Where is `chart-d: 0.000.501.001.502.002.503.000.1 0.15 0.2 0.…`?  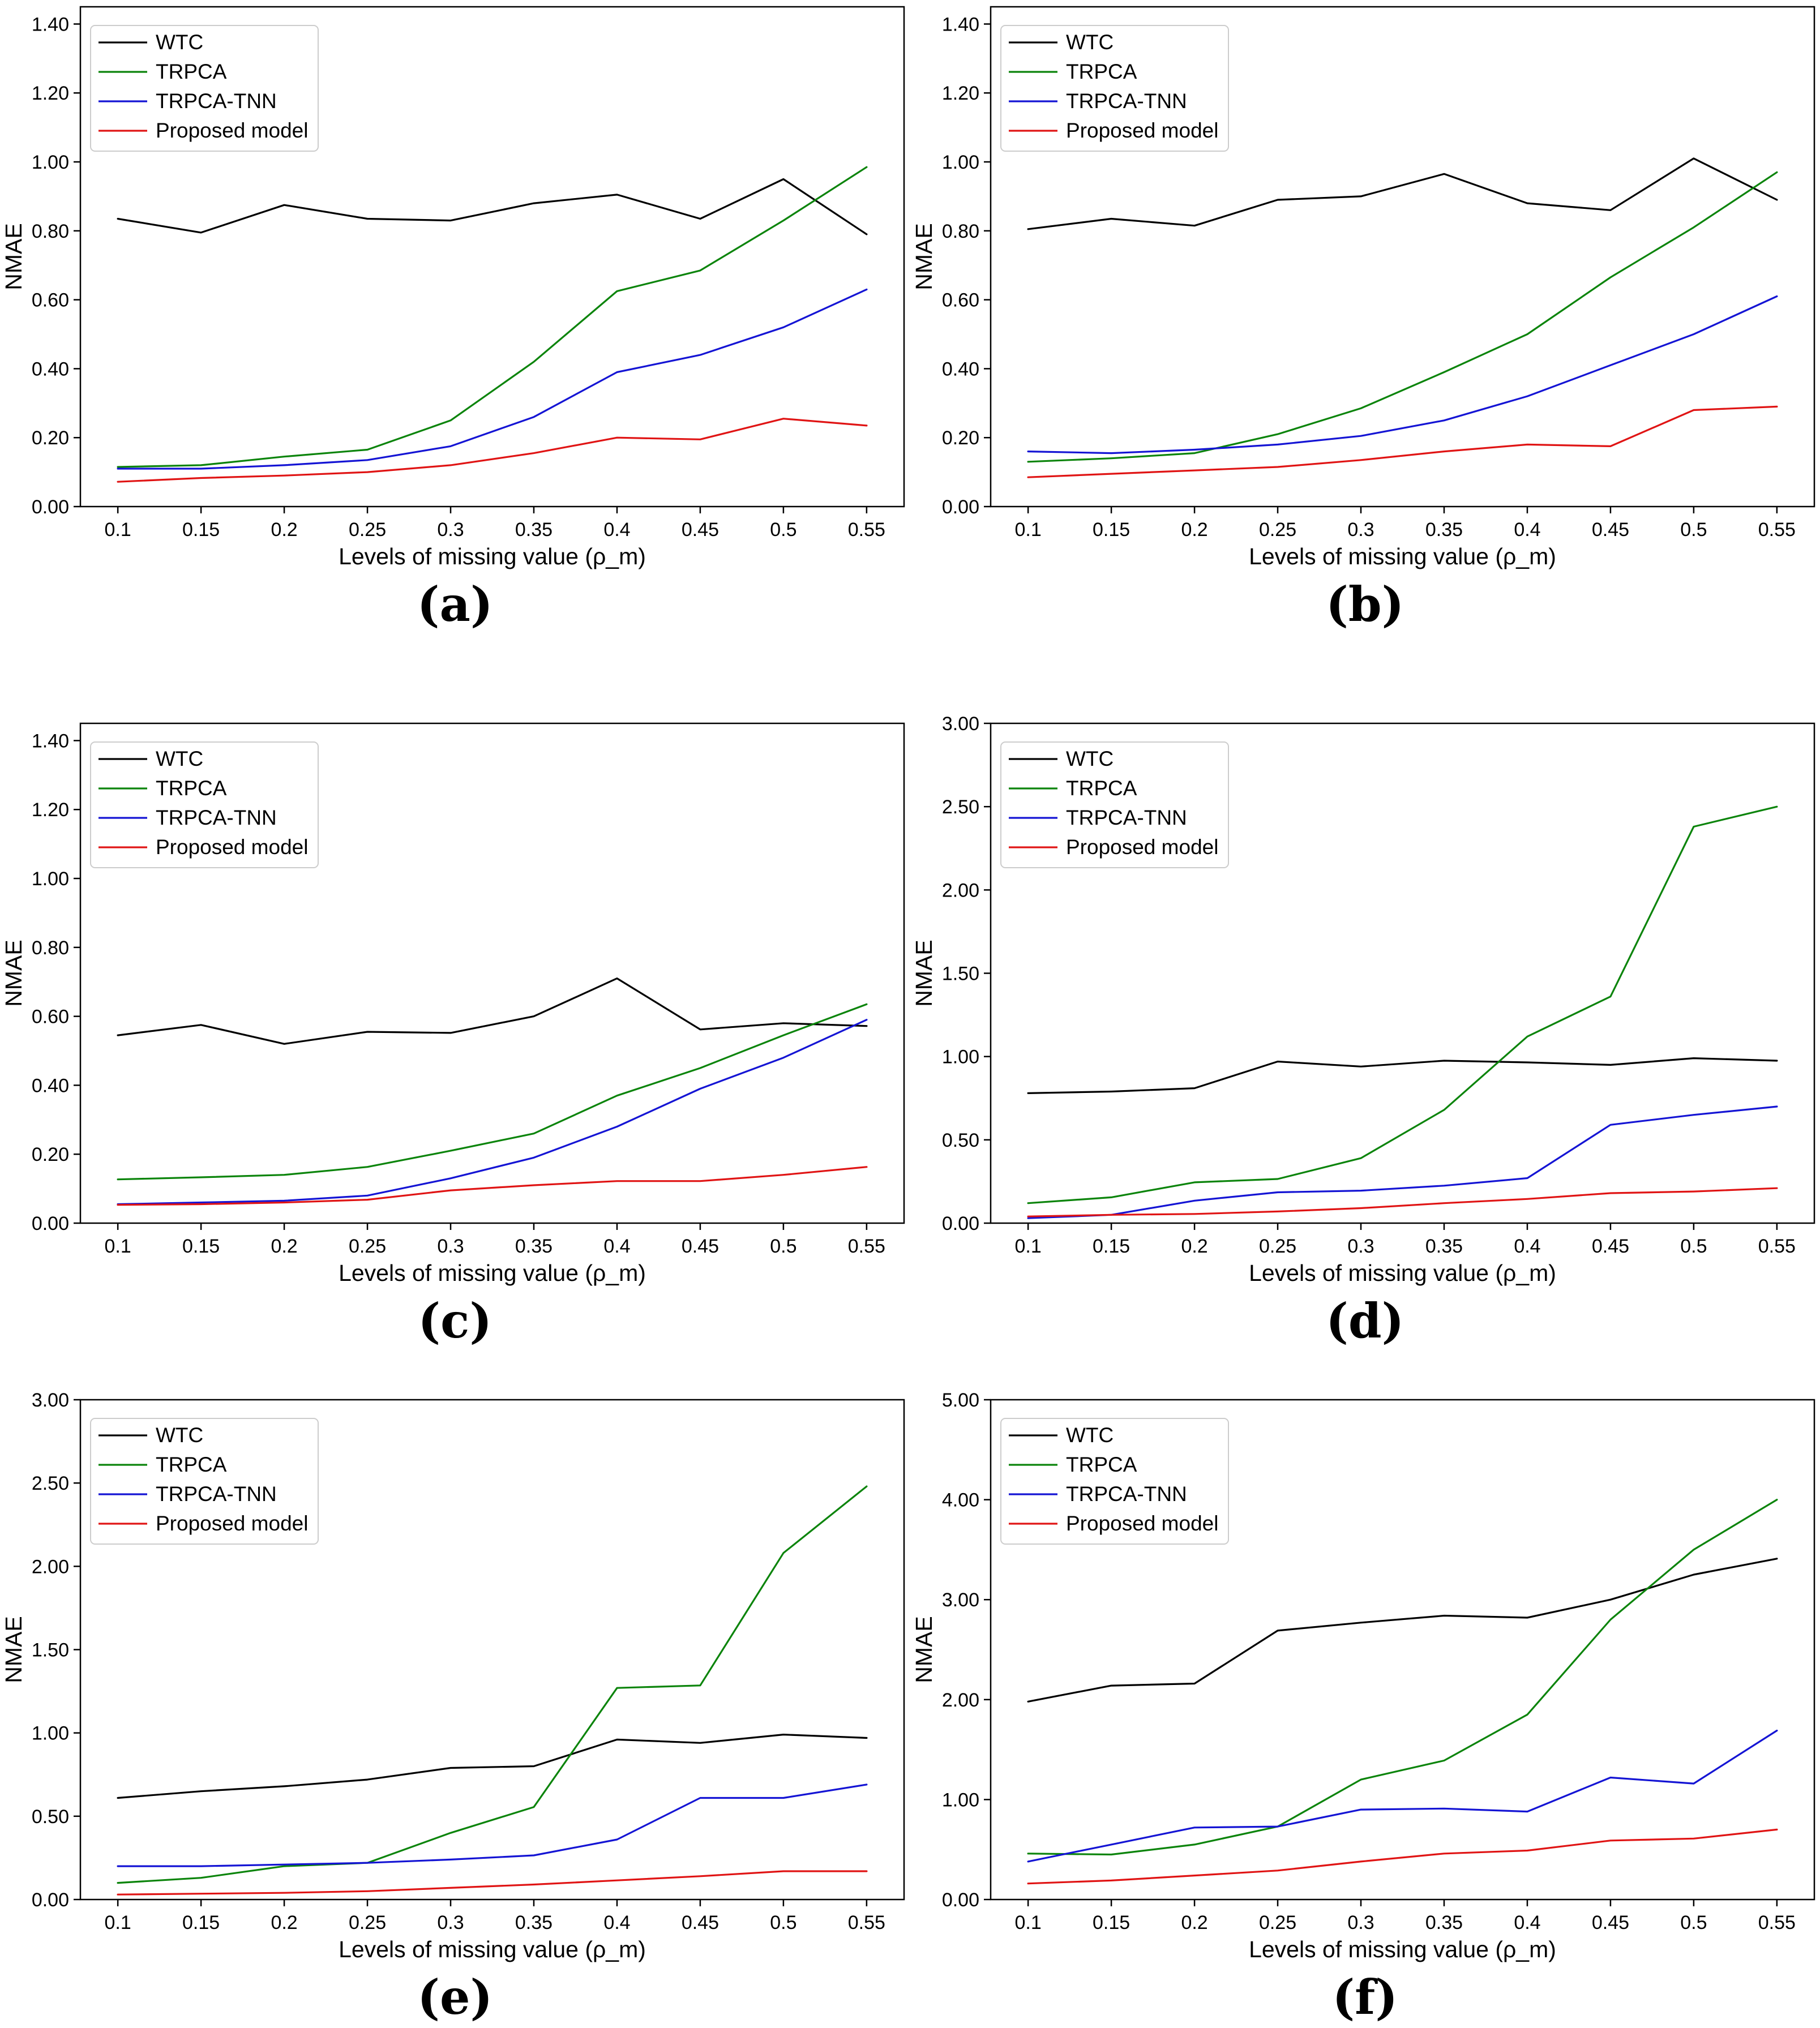
chart-d: 0.000.501.001.502.002.503.000.1 0.15 0.2 0.… is located at coordinates (1363, 1001).